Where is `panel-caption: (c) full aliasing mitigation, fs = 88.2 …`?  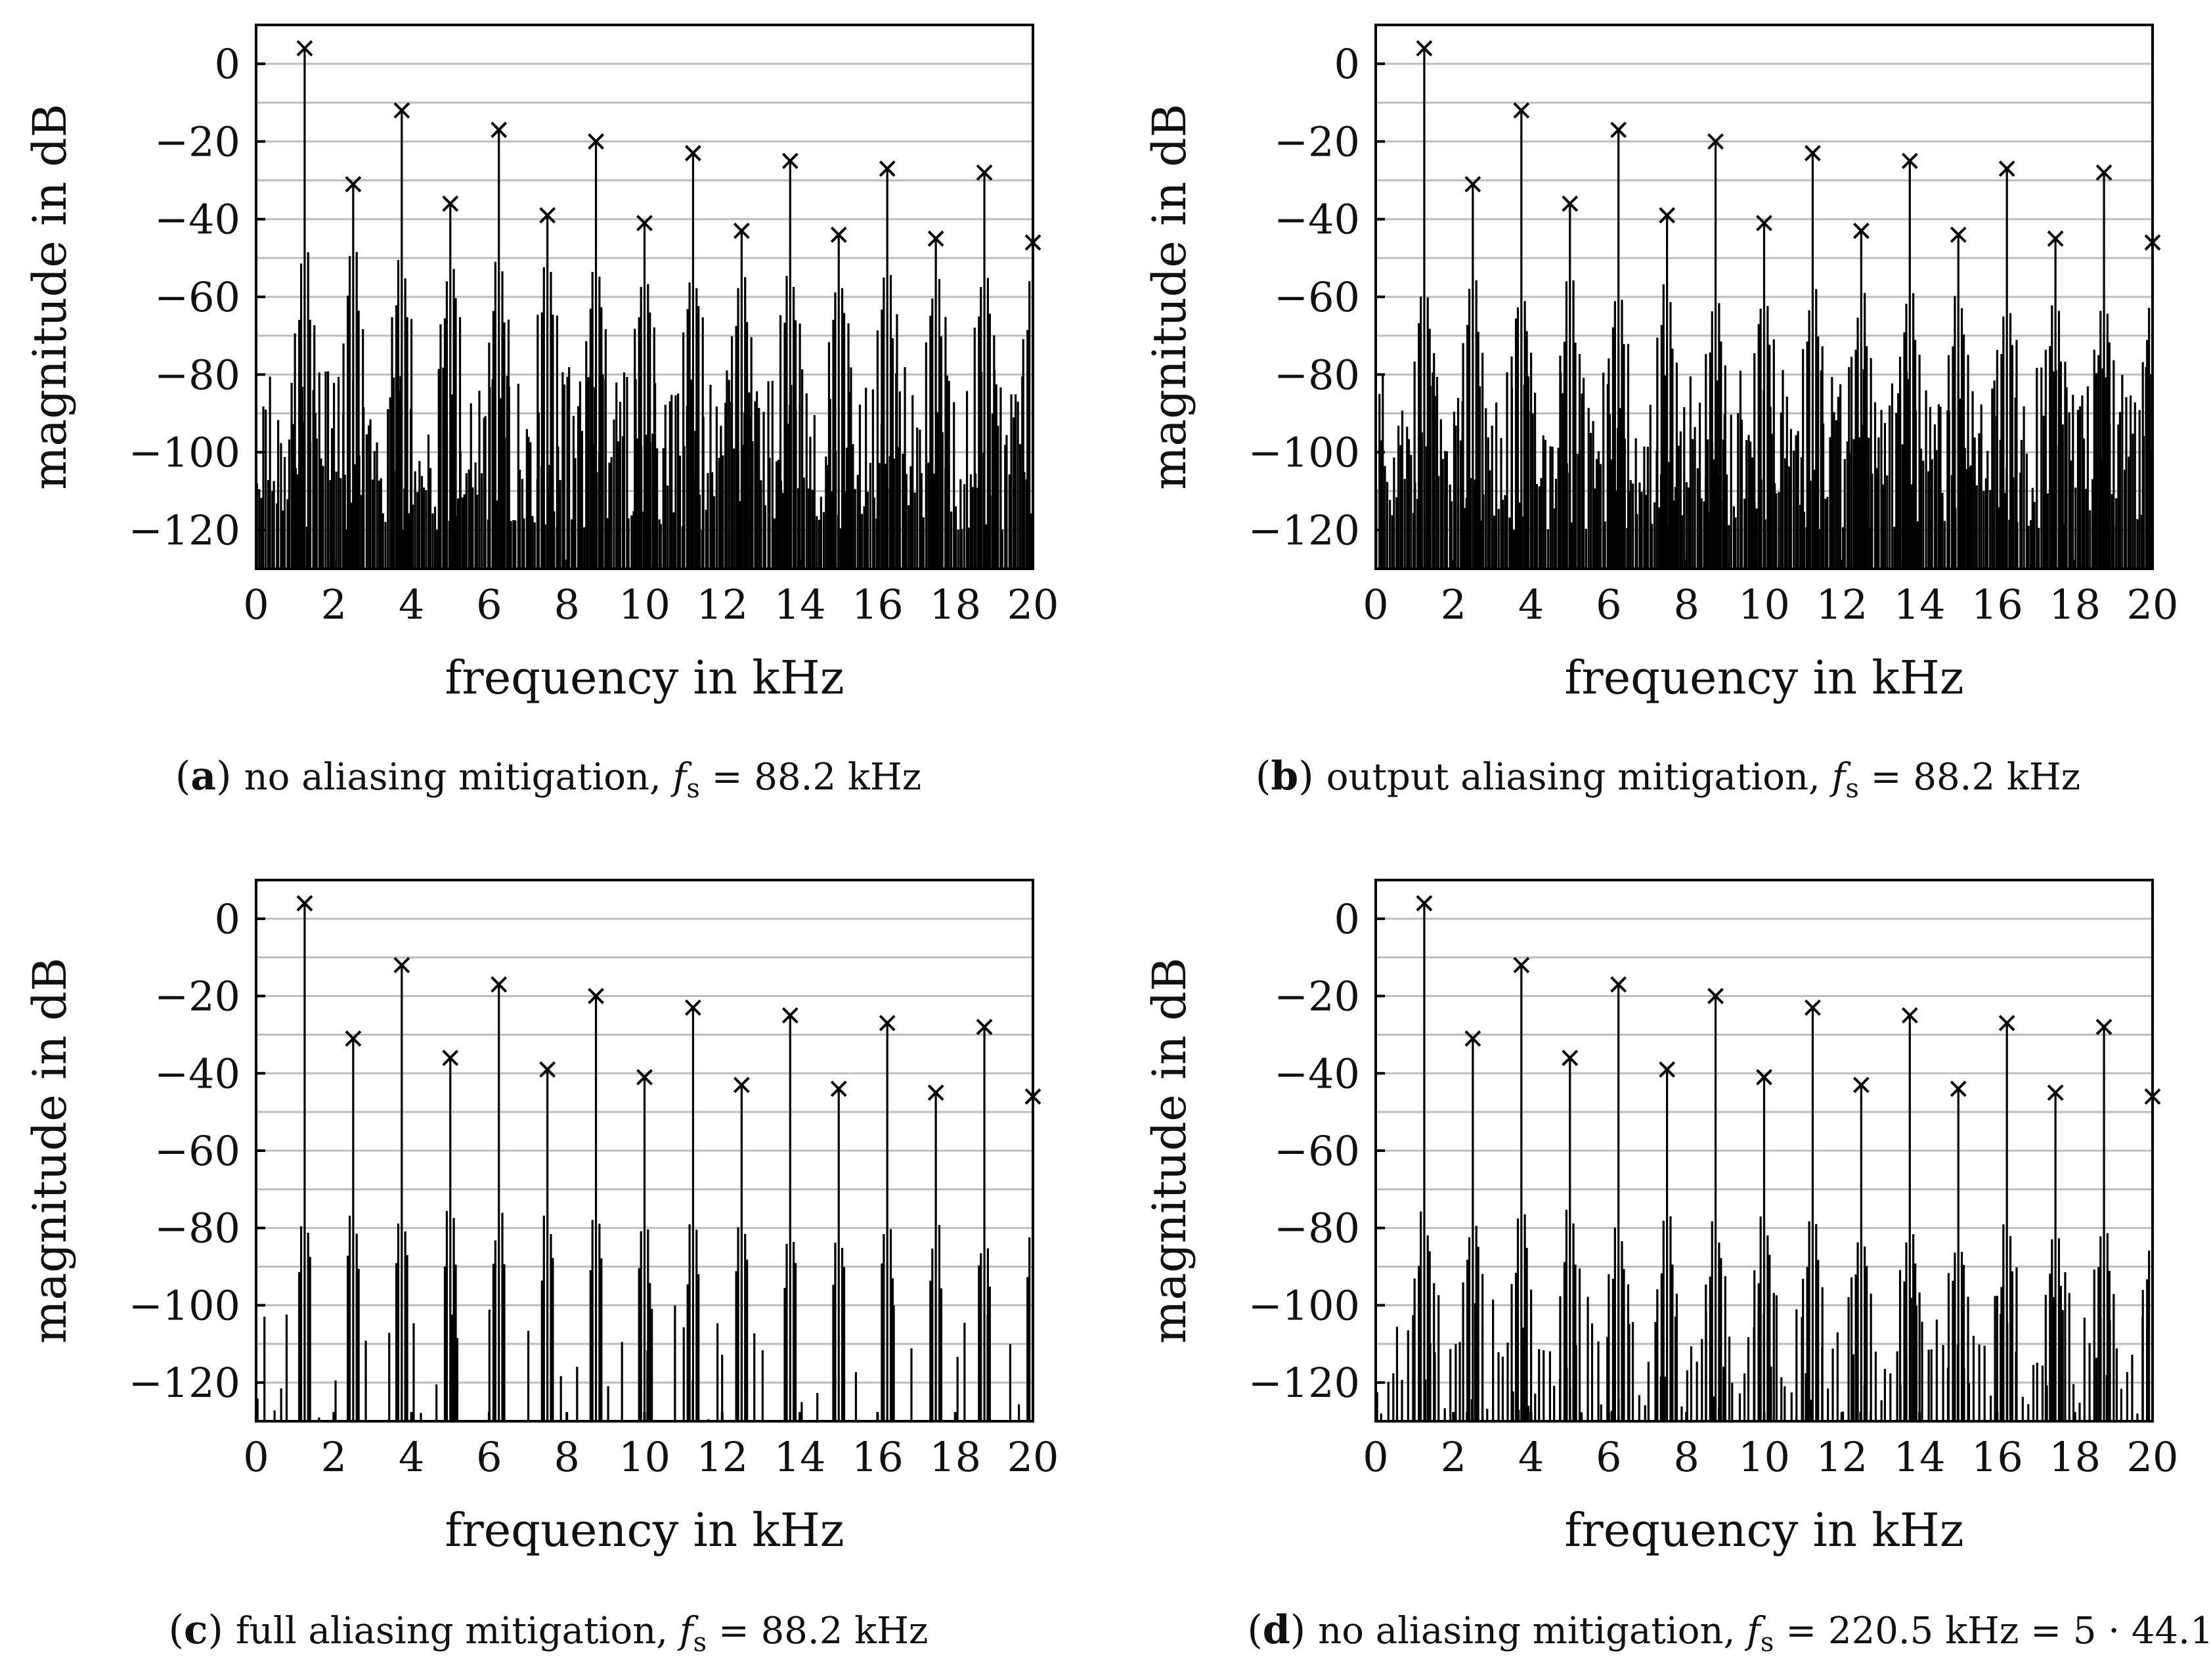
panel-caption: (c) full aliasing mitigation, fs = 88.2 … is located at coordinates (549, 1632).